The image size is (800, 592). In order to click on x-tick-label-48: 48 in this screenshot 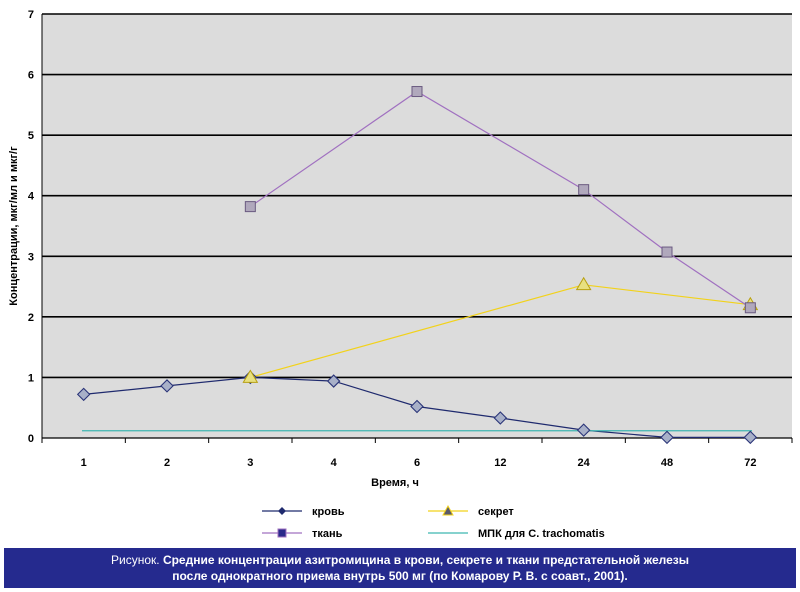, I will do `click(667, 463)`.